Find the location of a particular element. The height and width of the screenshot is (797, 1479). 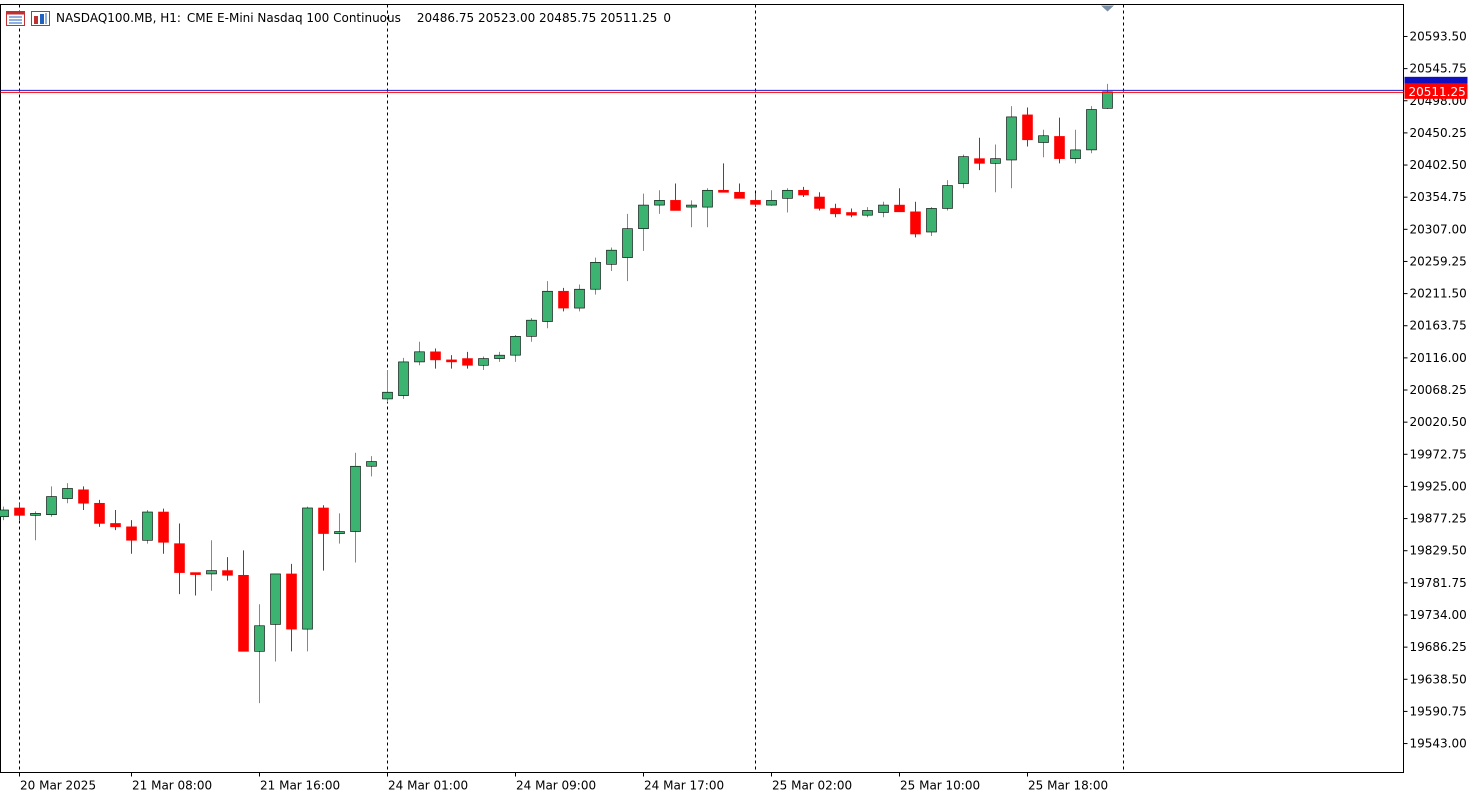

y-tick-label: 20163.75 is located at coordinates (1438, 326).